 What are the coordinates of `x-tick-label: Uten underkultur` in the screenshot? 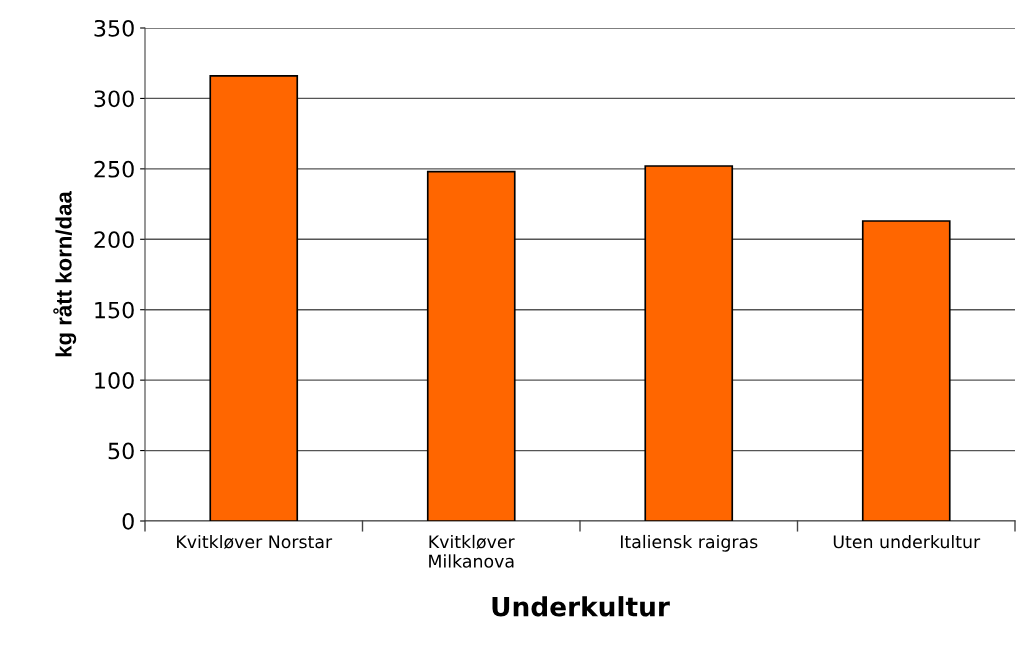 It's located at (907, 541).